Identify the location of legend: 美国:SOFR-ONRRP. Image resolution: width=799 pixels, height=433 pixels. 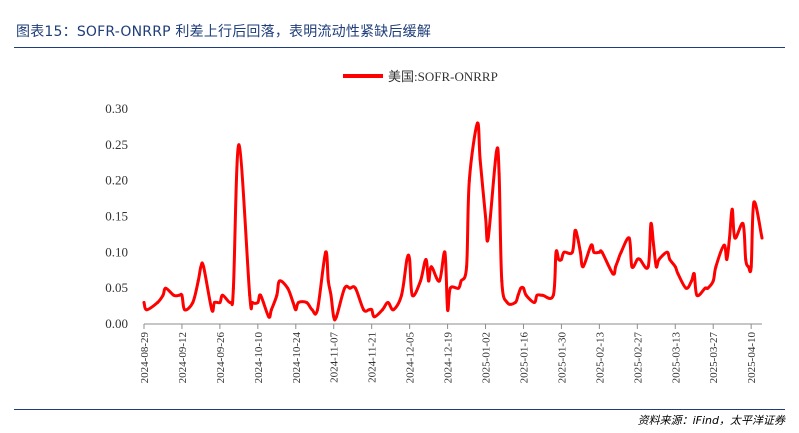
(420, 76).